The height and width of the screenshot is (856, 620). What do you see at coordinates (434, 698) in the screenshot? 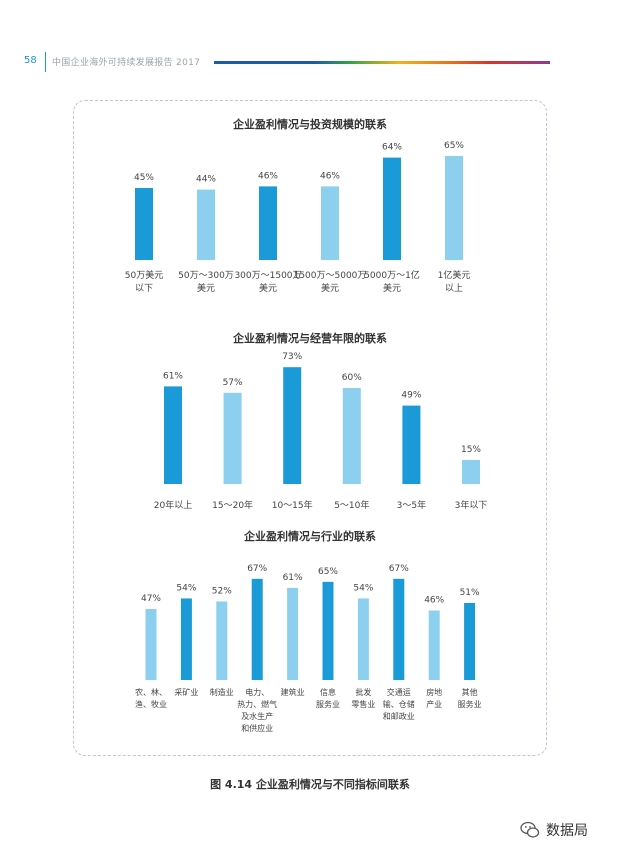
I see `category-label: 房地产业` at bounding box center [434, 698].